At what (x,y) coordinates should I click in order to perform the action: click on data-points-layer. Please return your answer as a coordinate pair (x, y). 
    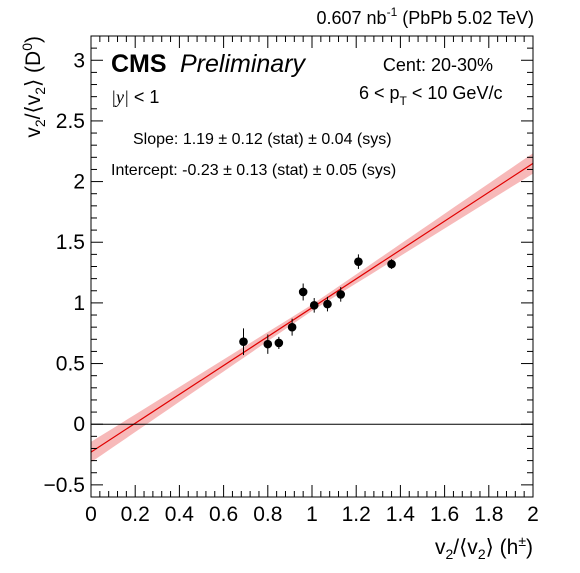
    Looking at the image, I should click on (317, 305).